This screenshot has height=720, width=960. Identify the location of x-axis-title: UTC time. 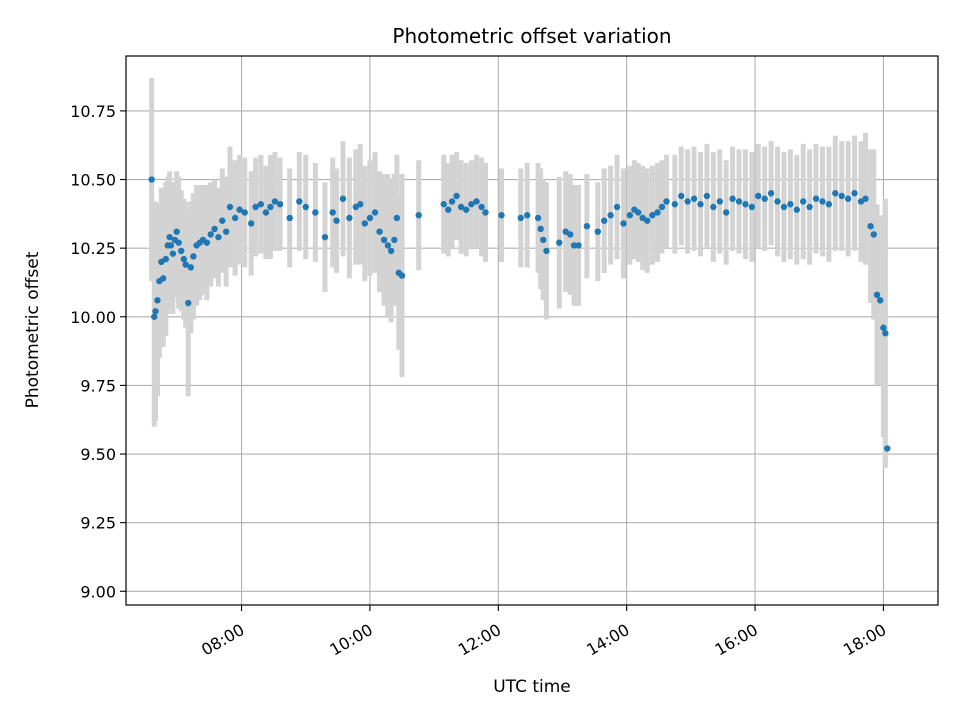
(532, 687).